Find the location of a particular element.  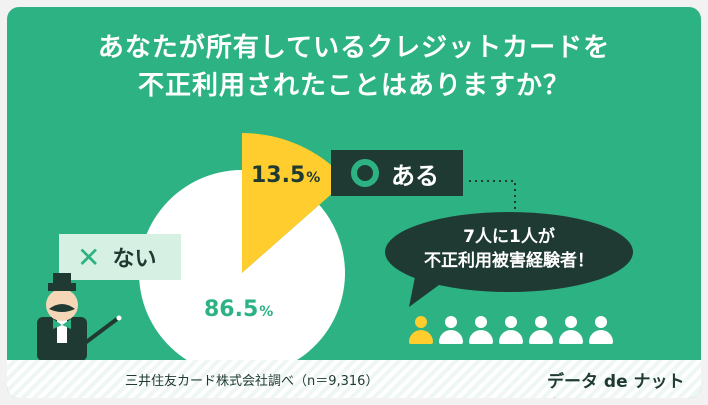

title-line-2: 不正利用されたことはありますか？ is located at coordinates (353, 86).